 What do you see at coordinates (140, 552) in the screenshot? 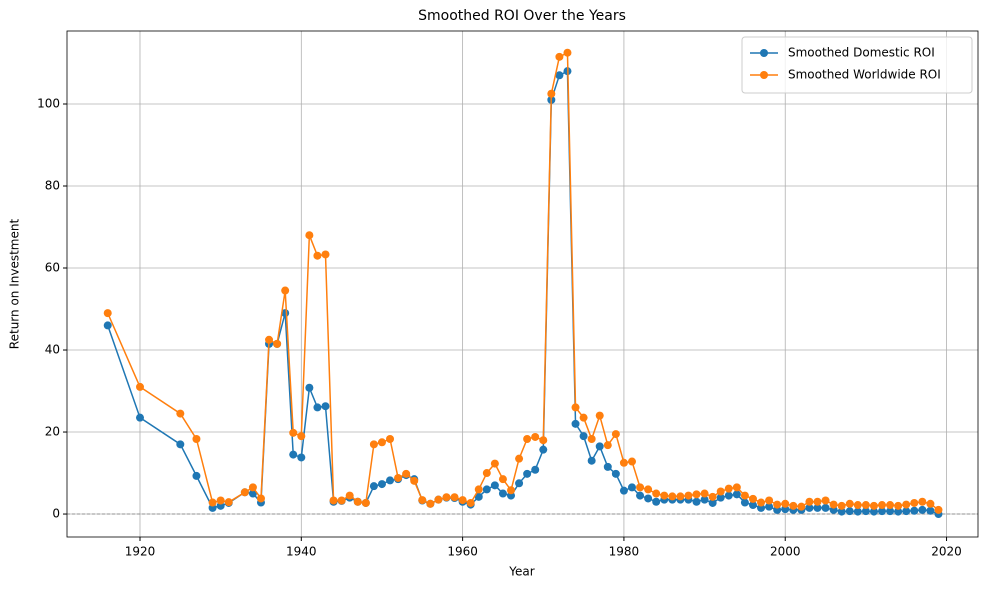
I see `x-tick-label: 1920` at bounding box center [140, 552].